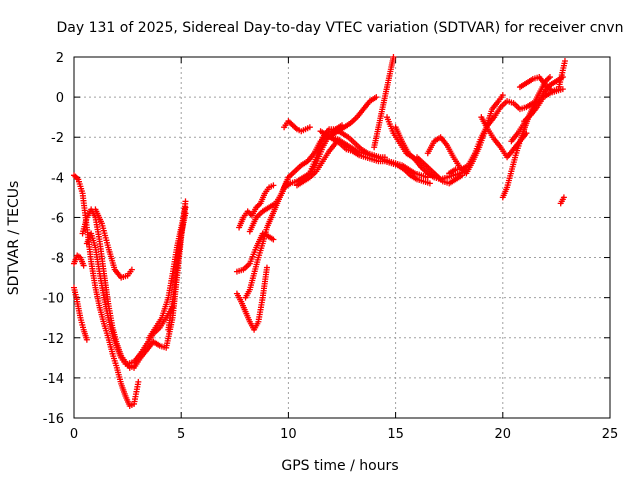 This screenshot has height=480, width=640. Describe the element at coordinates (181, 434) in the screenshot. I see `x-tick-label: 5` at that location.